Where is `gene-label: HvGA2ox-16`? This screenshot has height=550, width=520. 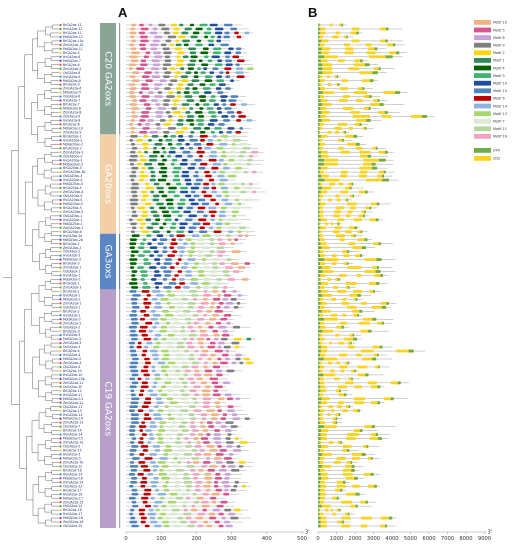 gene-label: HvGA2ox-16 is located at coordinates (72, 494).